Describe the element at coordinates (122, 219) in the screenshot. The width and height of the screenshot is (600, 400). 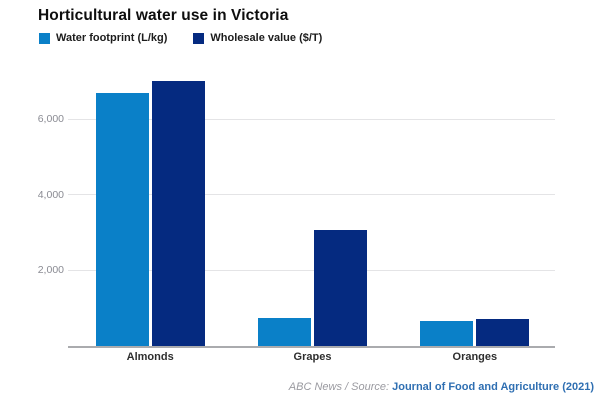
I see `bar-almonds-water-footprint` at that location.